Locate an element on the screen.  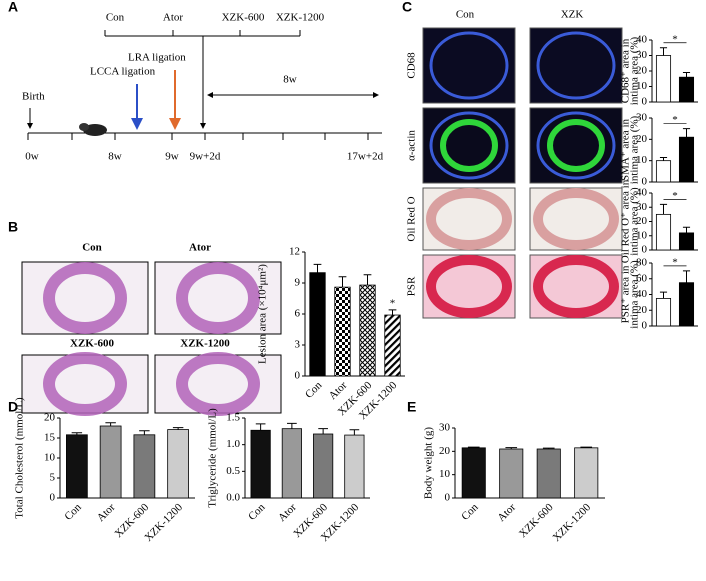
event-label: LRA ligation is located at coordinates (157, 58).